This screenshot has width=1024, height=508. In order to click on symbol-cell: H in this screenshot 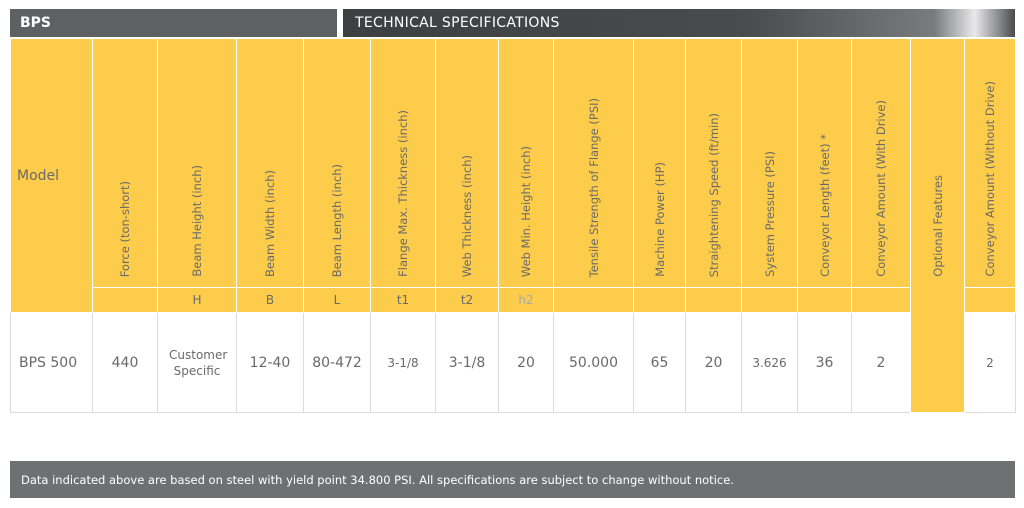, I will do `click(197, 300)`.